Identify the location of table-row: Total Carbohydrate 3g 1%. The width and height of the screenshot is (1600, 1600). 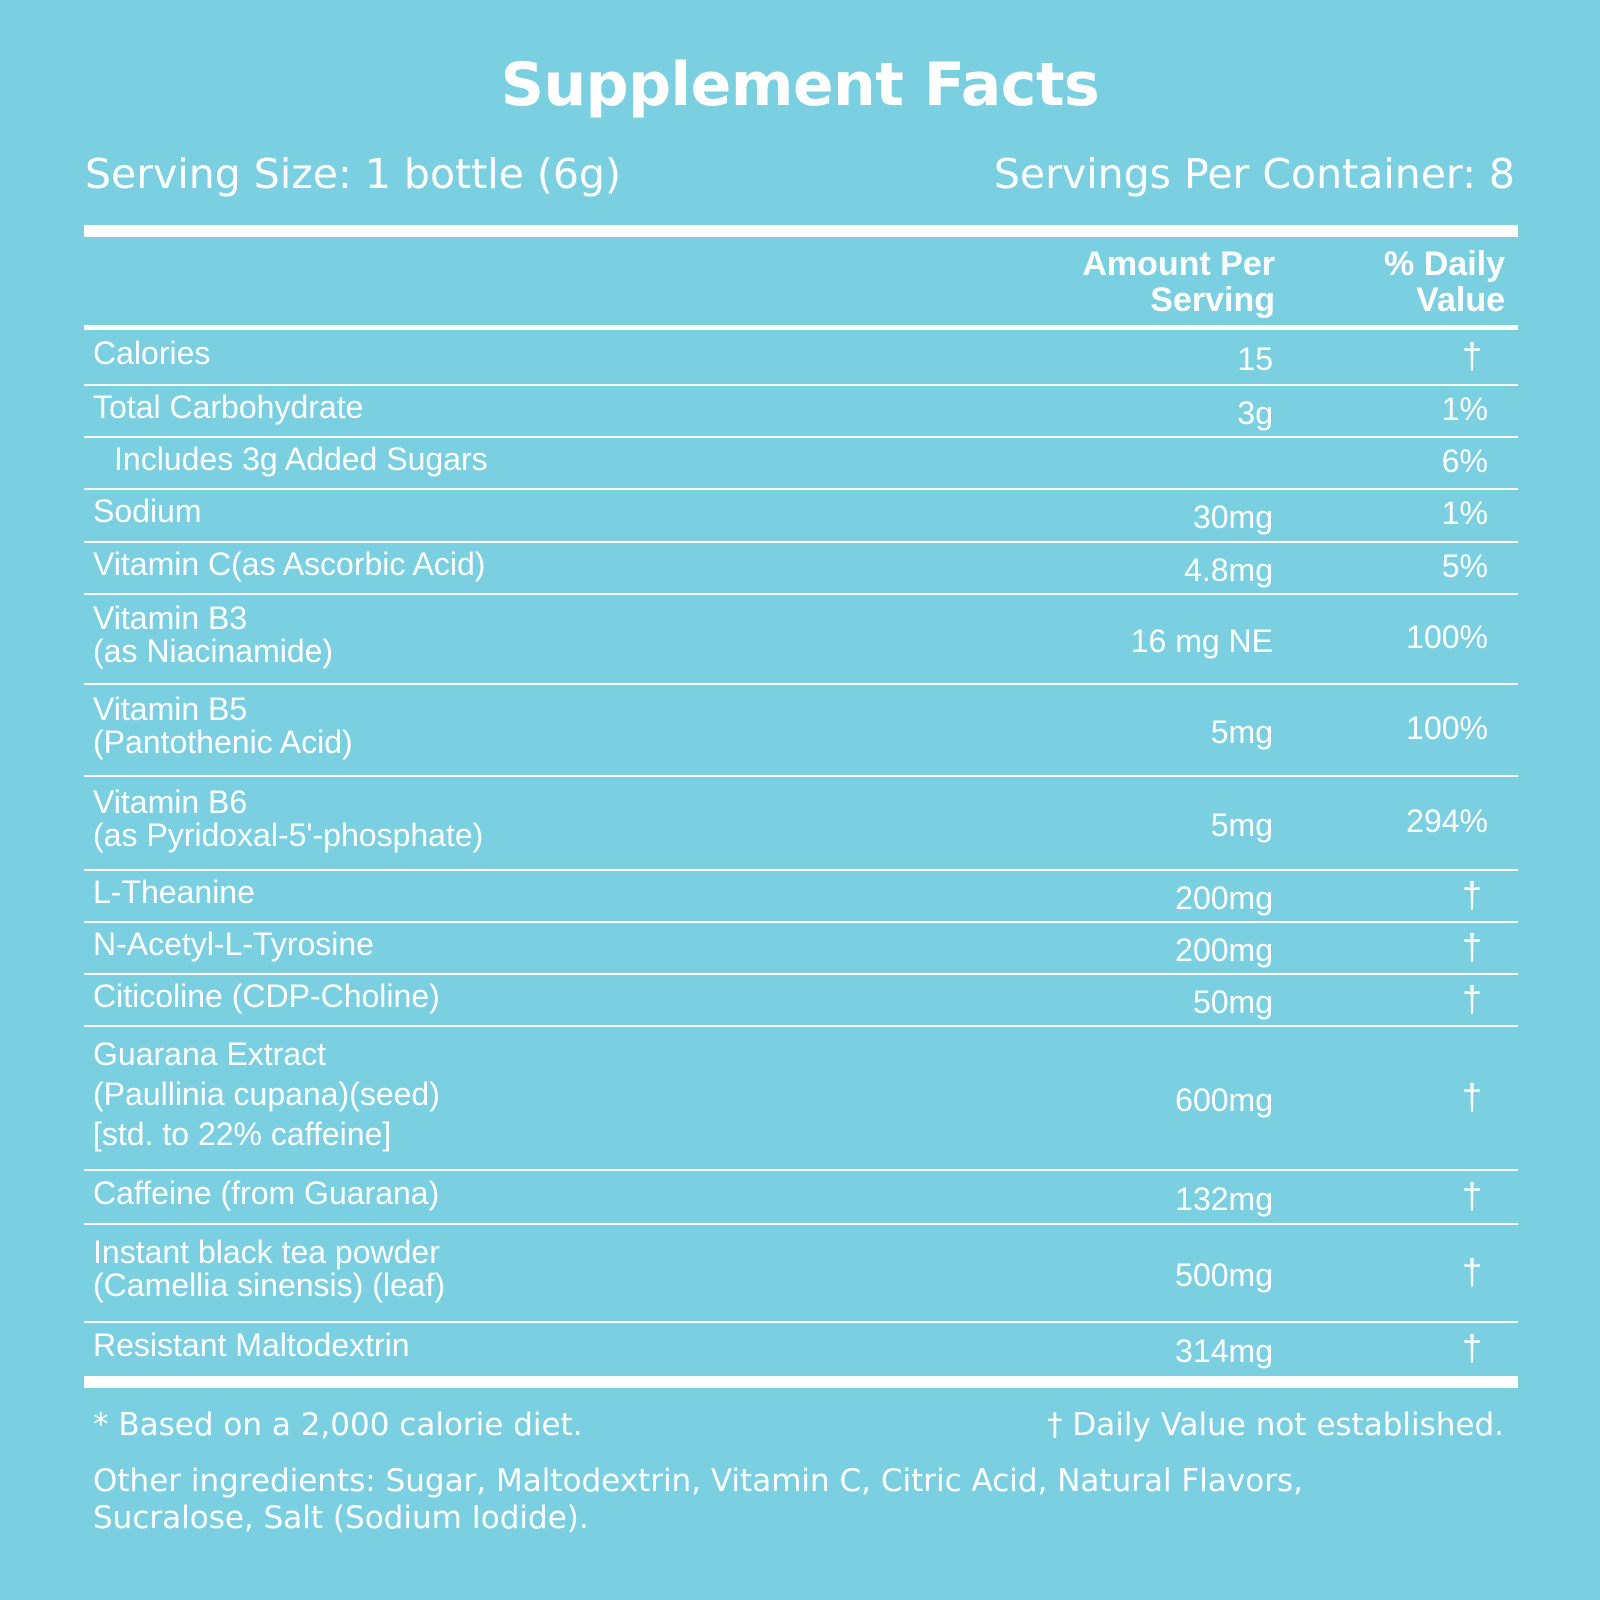
(801, 411).